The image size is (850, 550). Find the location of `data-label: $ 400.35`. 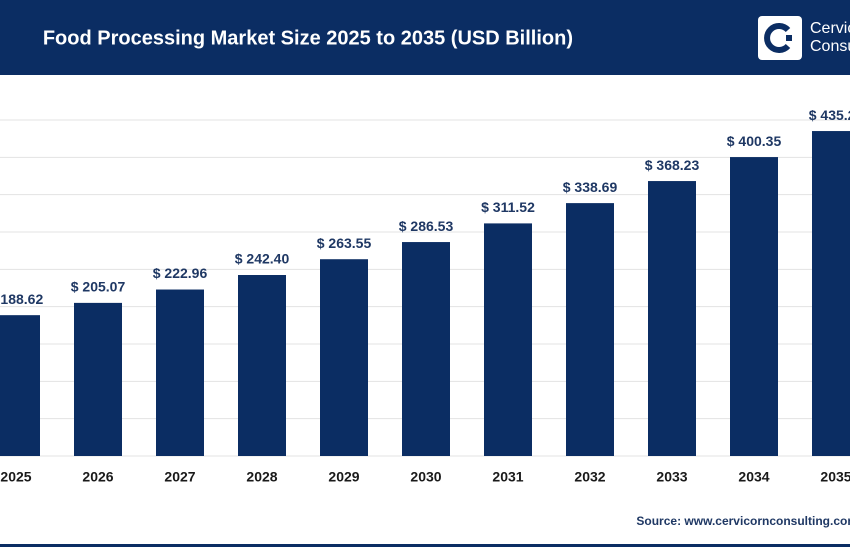

data-label: $ 400.35 is located at coordinates (754, 141).